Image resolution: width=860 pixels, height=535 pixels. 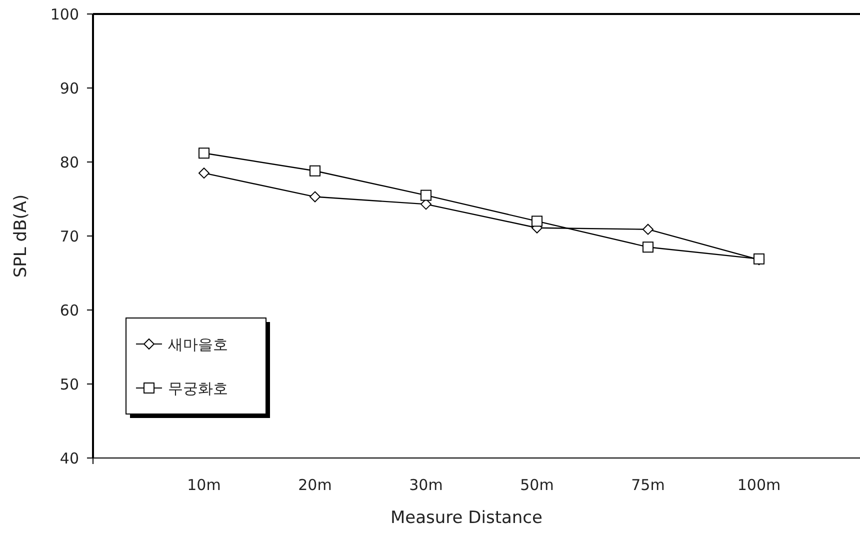 What do you see at coordinates (21, 236) in the screenshot?
I see `y-axis-title: SPL dB(A)` at bounding box center [21, 236].